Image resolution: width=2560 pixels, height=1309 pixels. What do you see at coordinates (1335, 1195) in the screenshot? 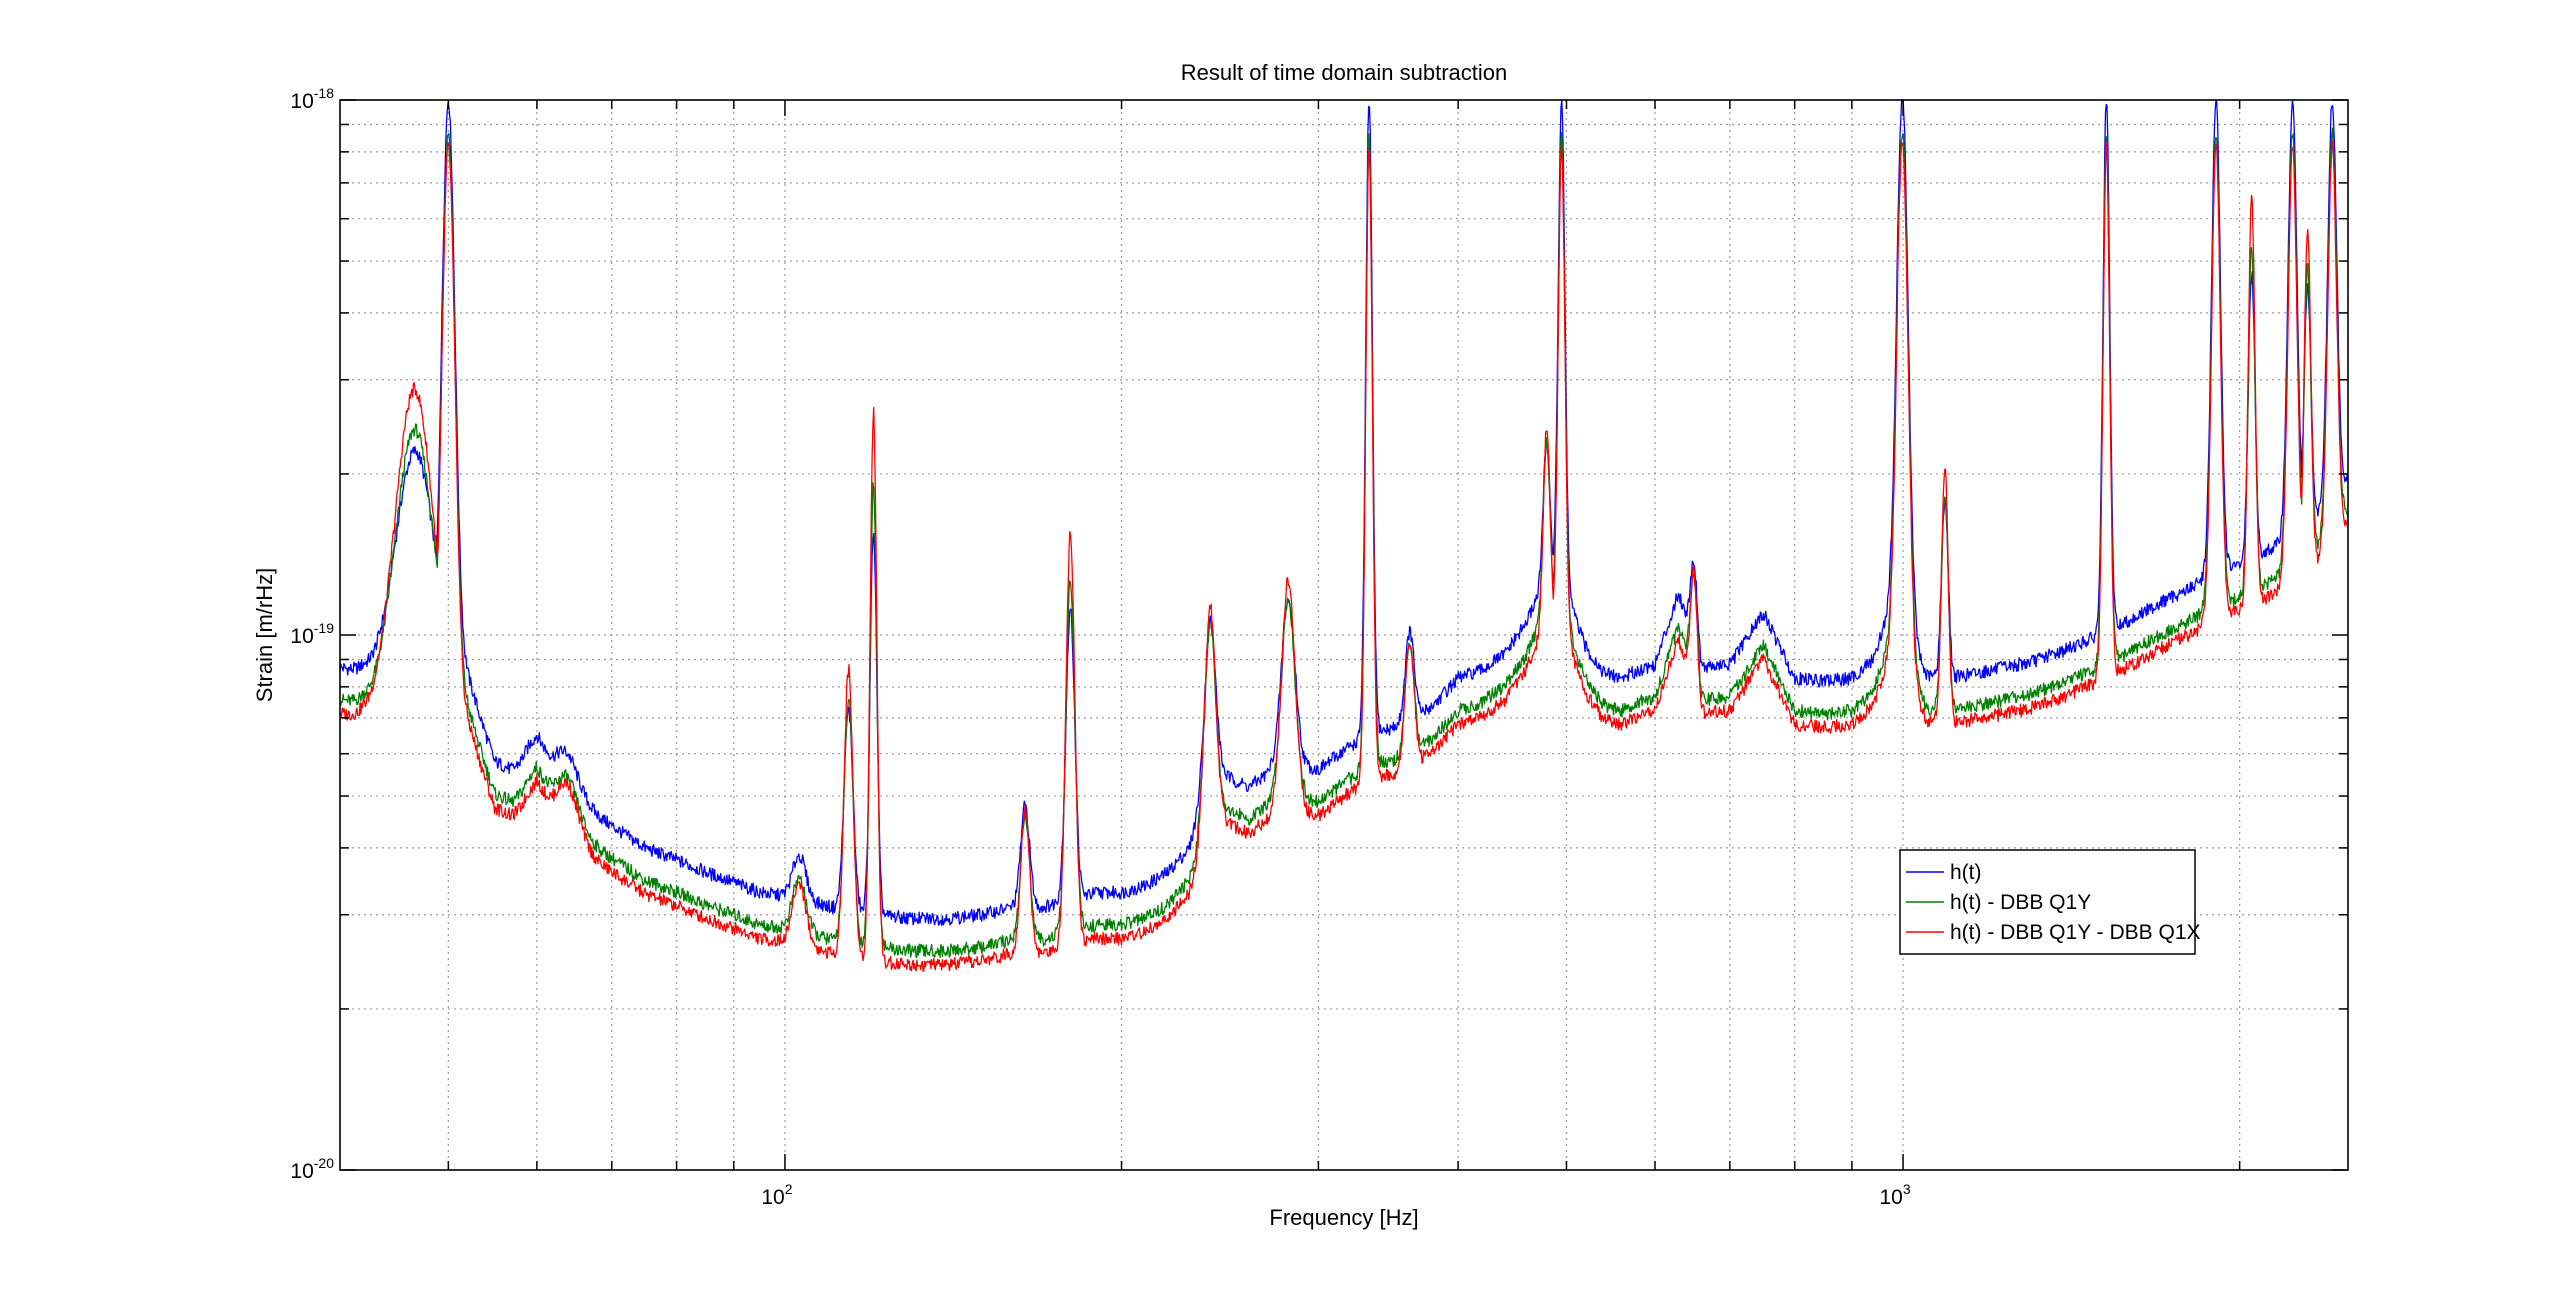
I see `x-tick-labels: 10² 10³` at bounding box center [1335, 1195].